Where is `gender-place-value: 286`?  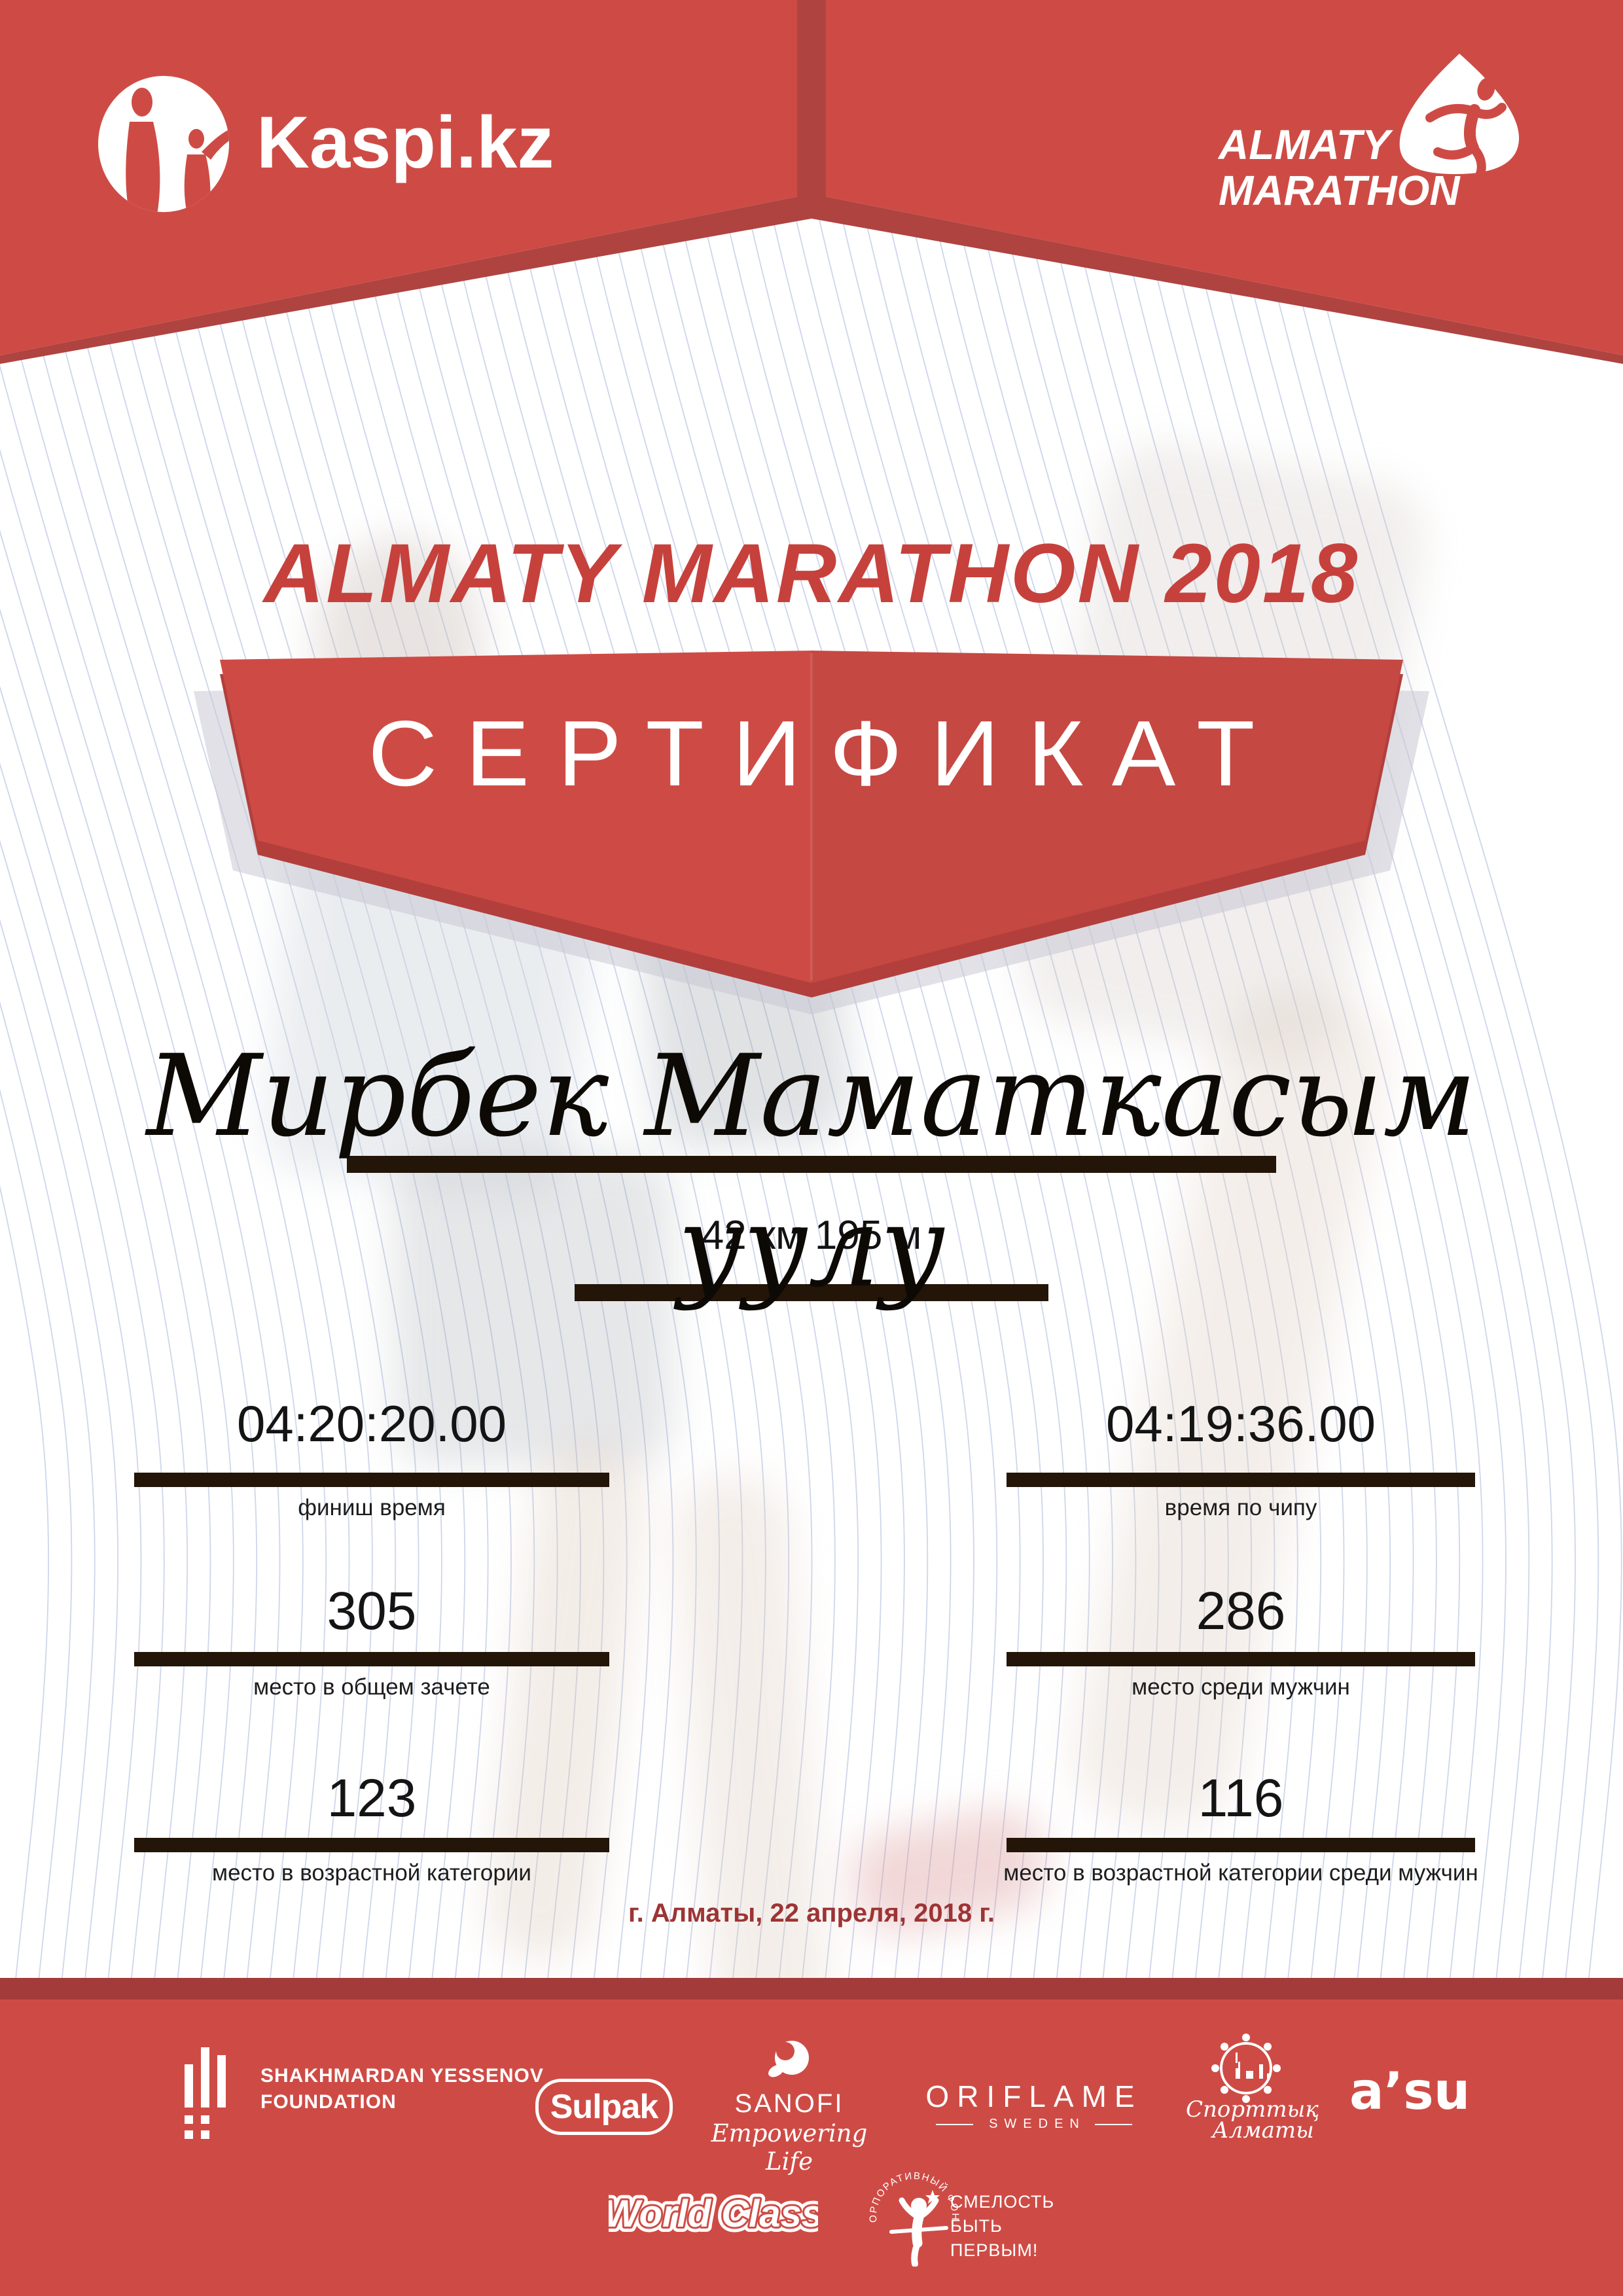 gender-place-value: 286 is located at coordinates (1241, 1611).